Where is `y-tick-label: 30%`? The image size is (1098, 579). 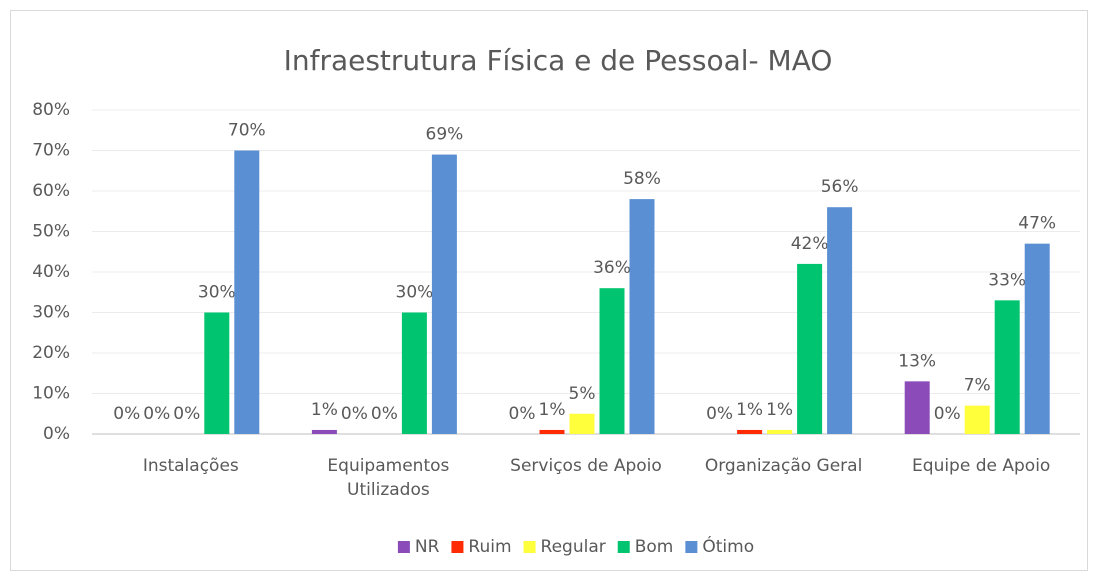
y-tick-label: 30% is located at coordinates (51, 313).